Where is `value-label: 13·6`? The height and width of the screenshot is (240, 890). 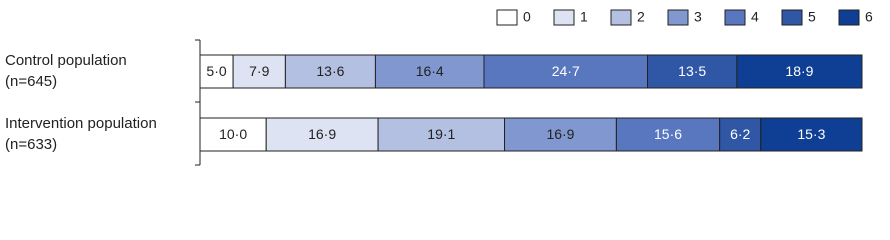
value-label: 13·6 is located at coordinates (330, 71).